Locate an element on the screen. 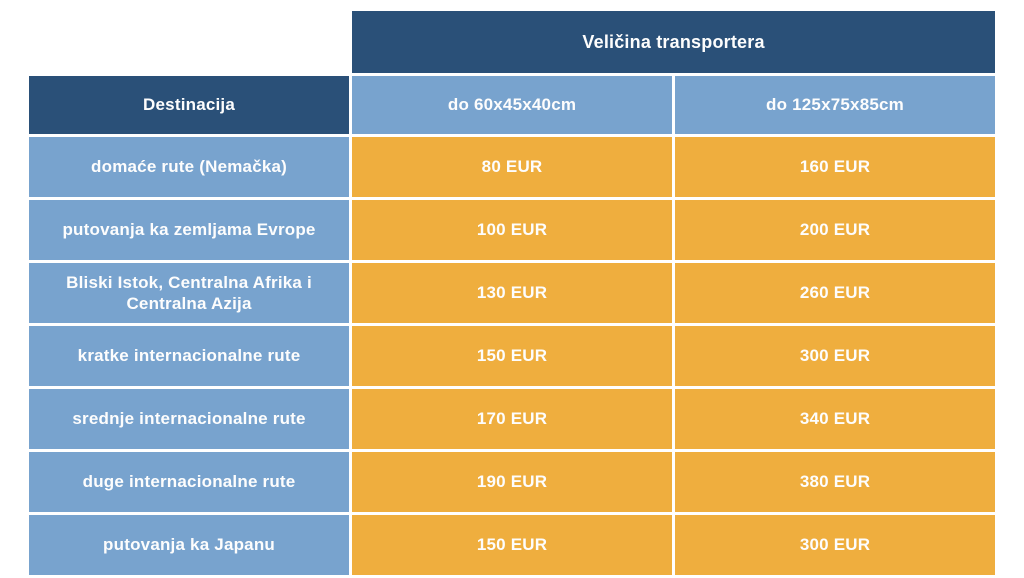  column-header-size-small: do 60x45x40cm is located at coordinates (512, 105).